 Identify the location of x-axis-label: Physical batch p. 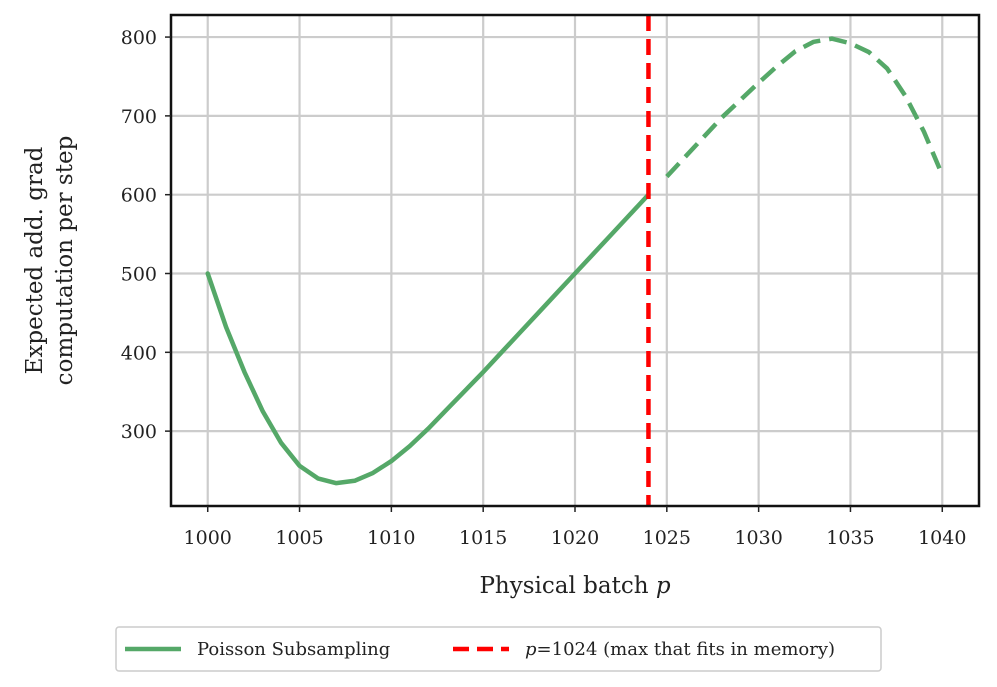
(574, 586).